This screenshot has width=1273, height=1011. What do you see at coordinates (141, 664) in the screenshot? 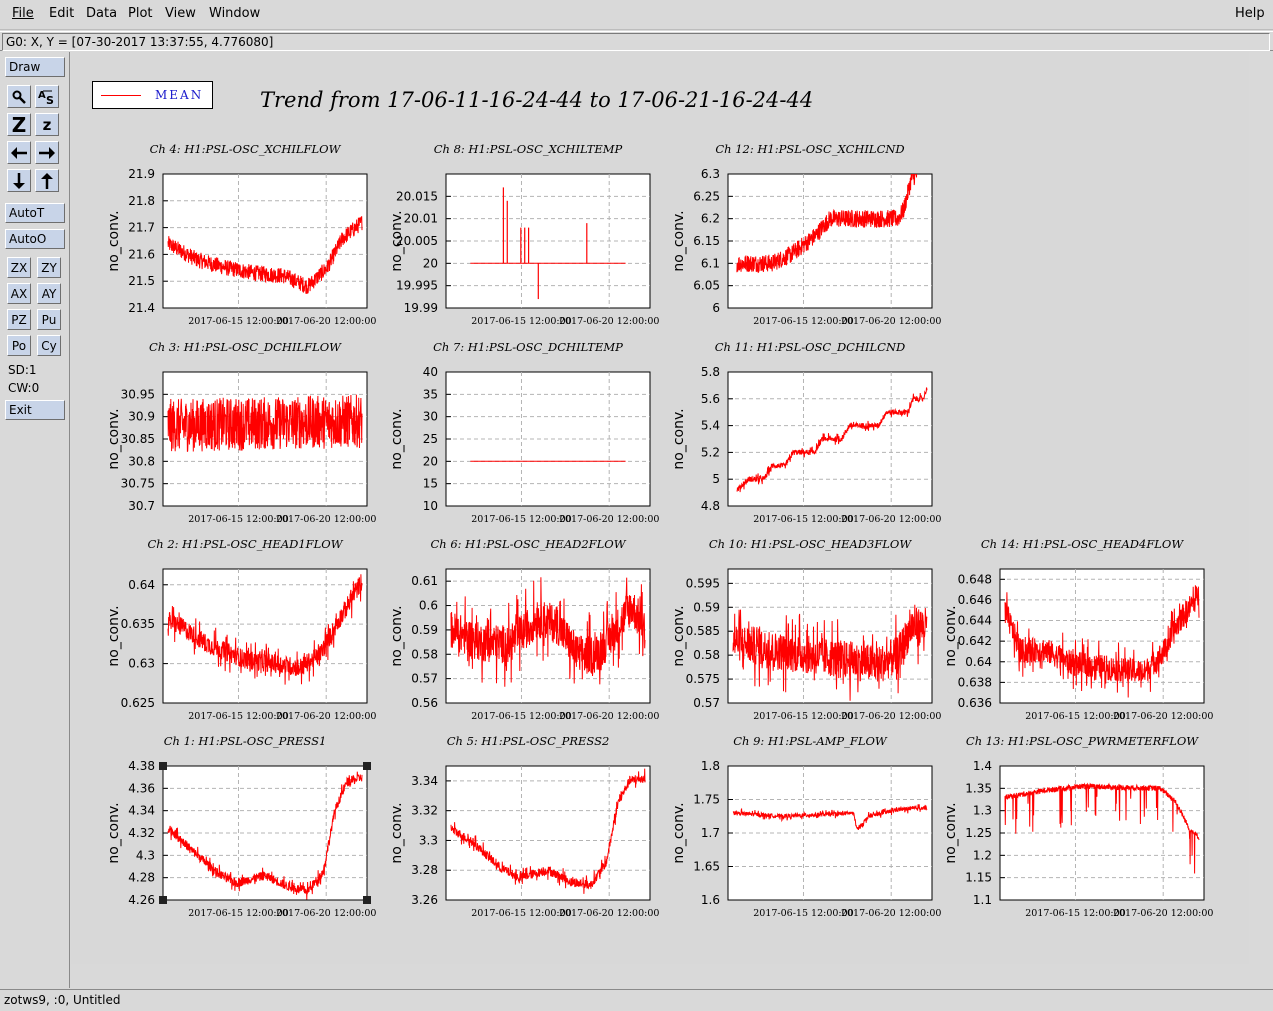
I see `y-tick-label: 0.63` at bounding box center [141, 664].